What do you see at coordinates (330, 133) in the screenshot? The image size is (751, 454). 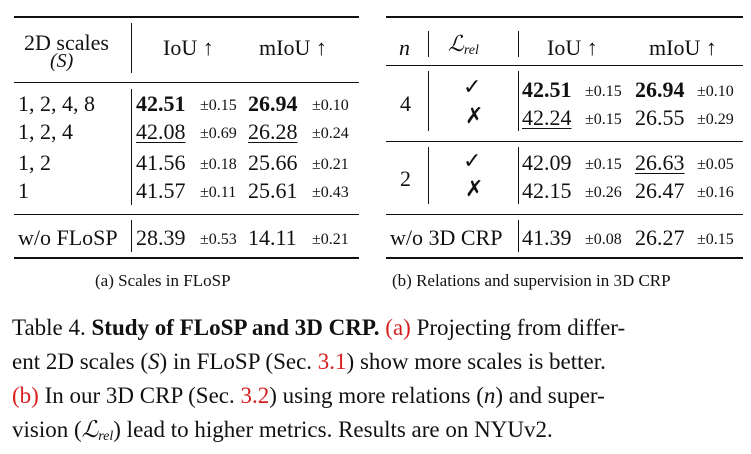 I see `table-a-row-miou-sd: ±0.24` at bounding box center [330, 133].